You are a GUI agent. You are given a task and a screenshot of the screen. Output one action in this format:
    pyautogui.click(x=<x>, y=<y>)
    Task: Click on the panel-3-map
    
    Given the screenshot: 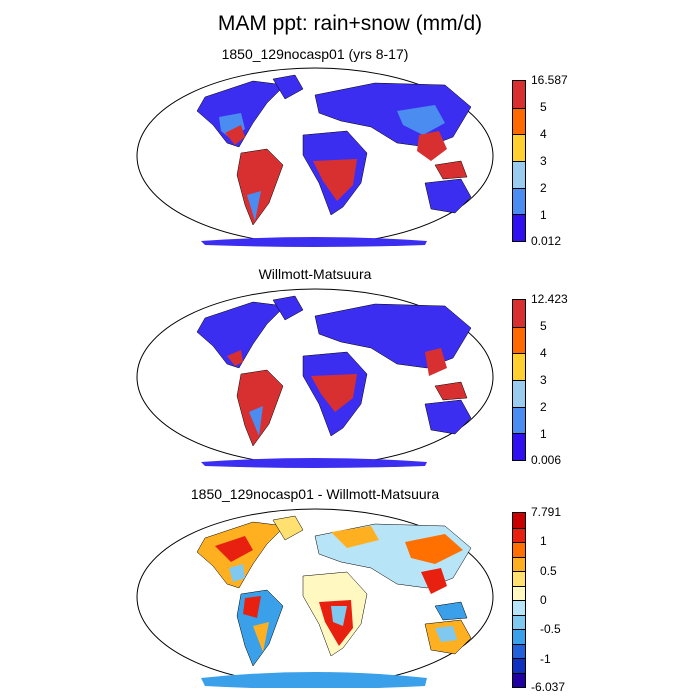 What is the action you would take?
    pyautogui.click(x=315, y=598)
    